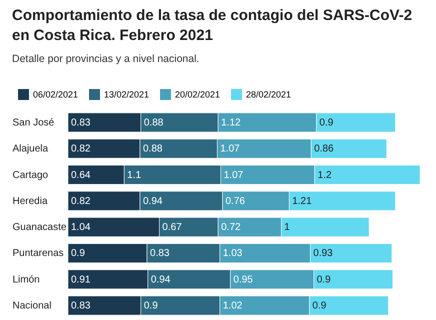  Describe the element at coordinates (33, 122) in the screenshot. I see `y-tick-label: San José` at that location.